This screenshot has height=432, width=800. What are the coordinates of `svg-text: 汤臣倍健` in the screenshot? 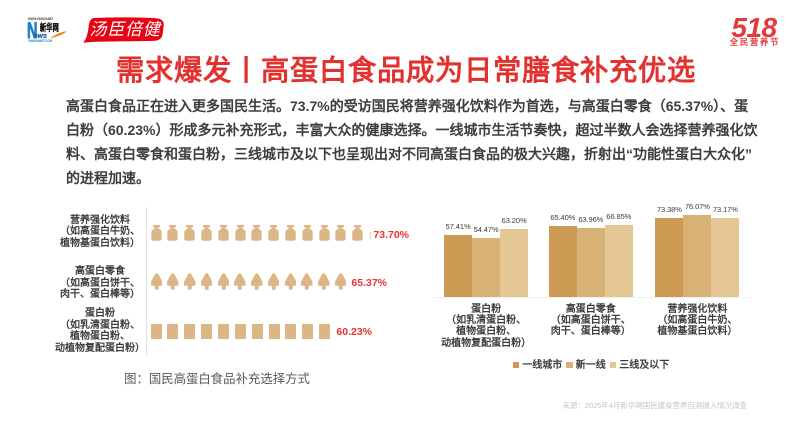 It's located at (125, 29).